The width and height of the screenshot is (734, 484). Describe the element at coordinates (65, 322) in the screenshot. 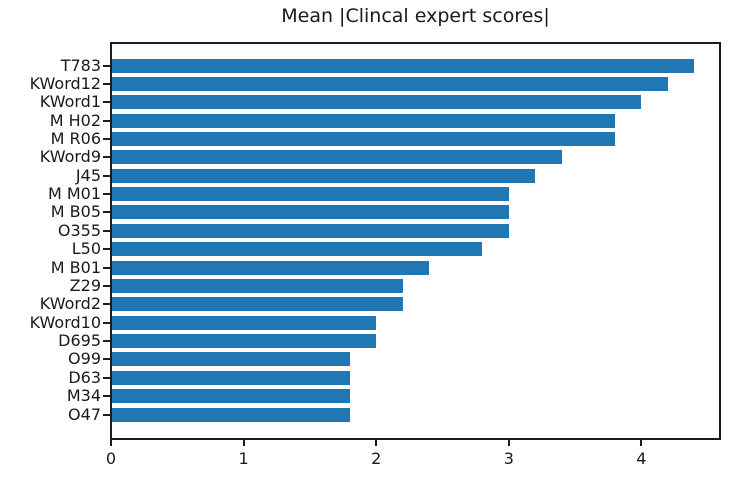

I see `y-tick-label: KWord10` at that location.